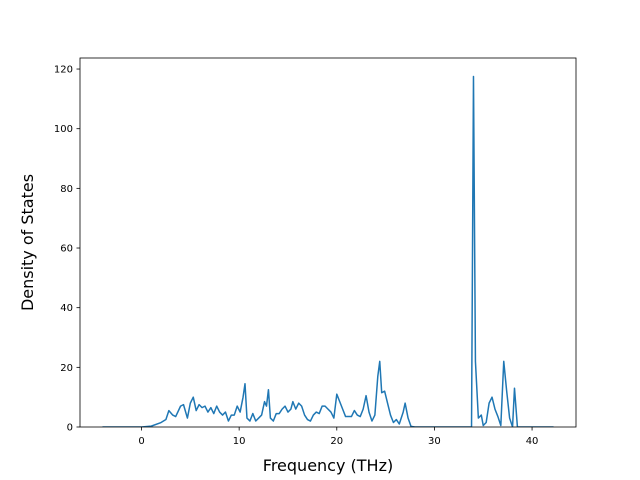 The image size is (640, 480). Describe the element at coordinates (66, 189) in the screenshot. I see `y-tick-label: 80` at that location.